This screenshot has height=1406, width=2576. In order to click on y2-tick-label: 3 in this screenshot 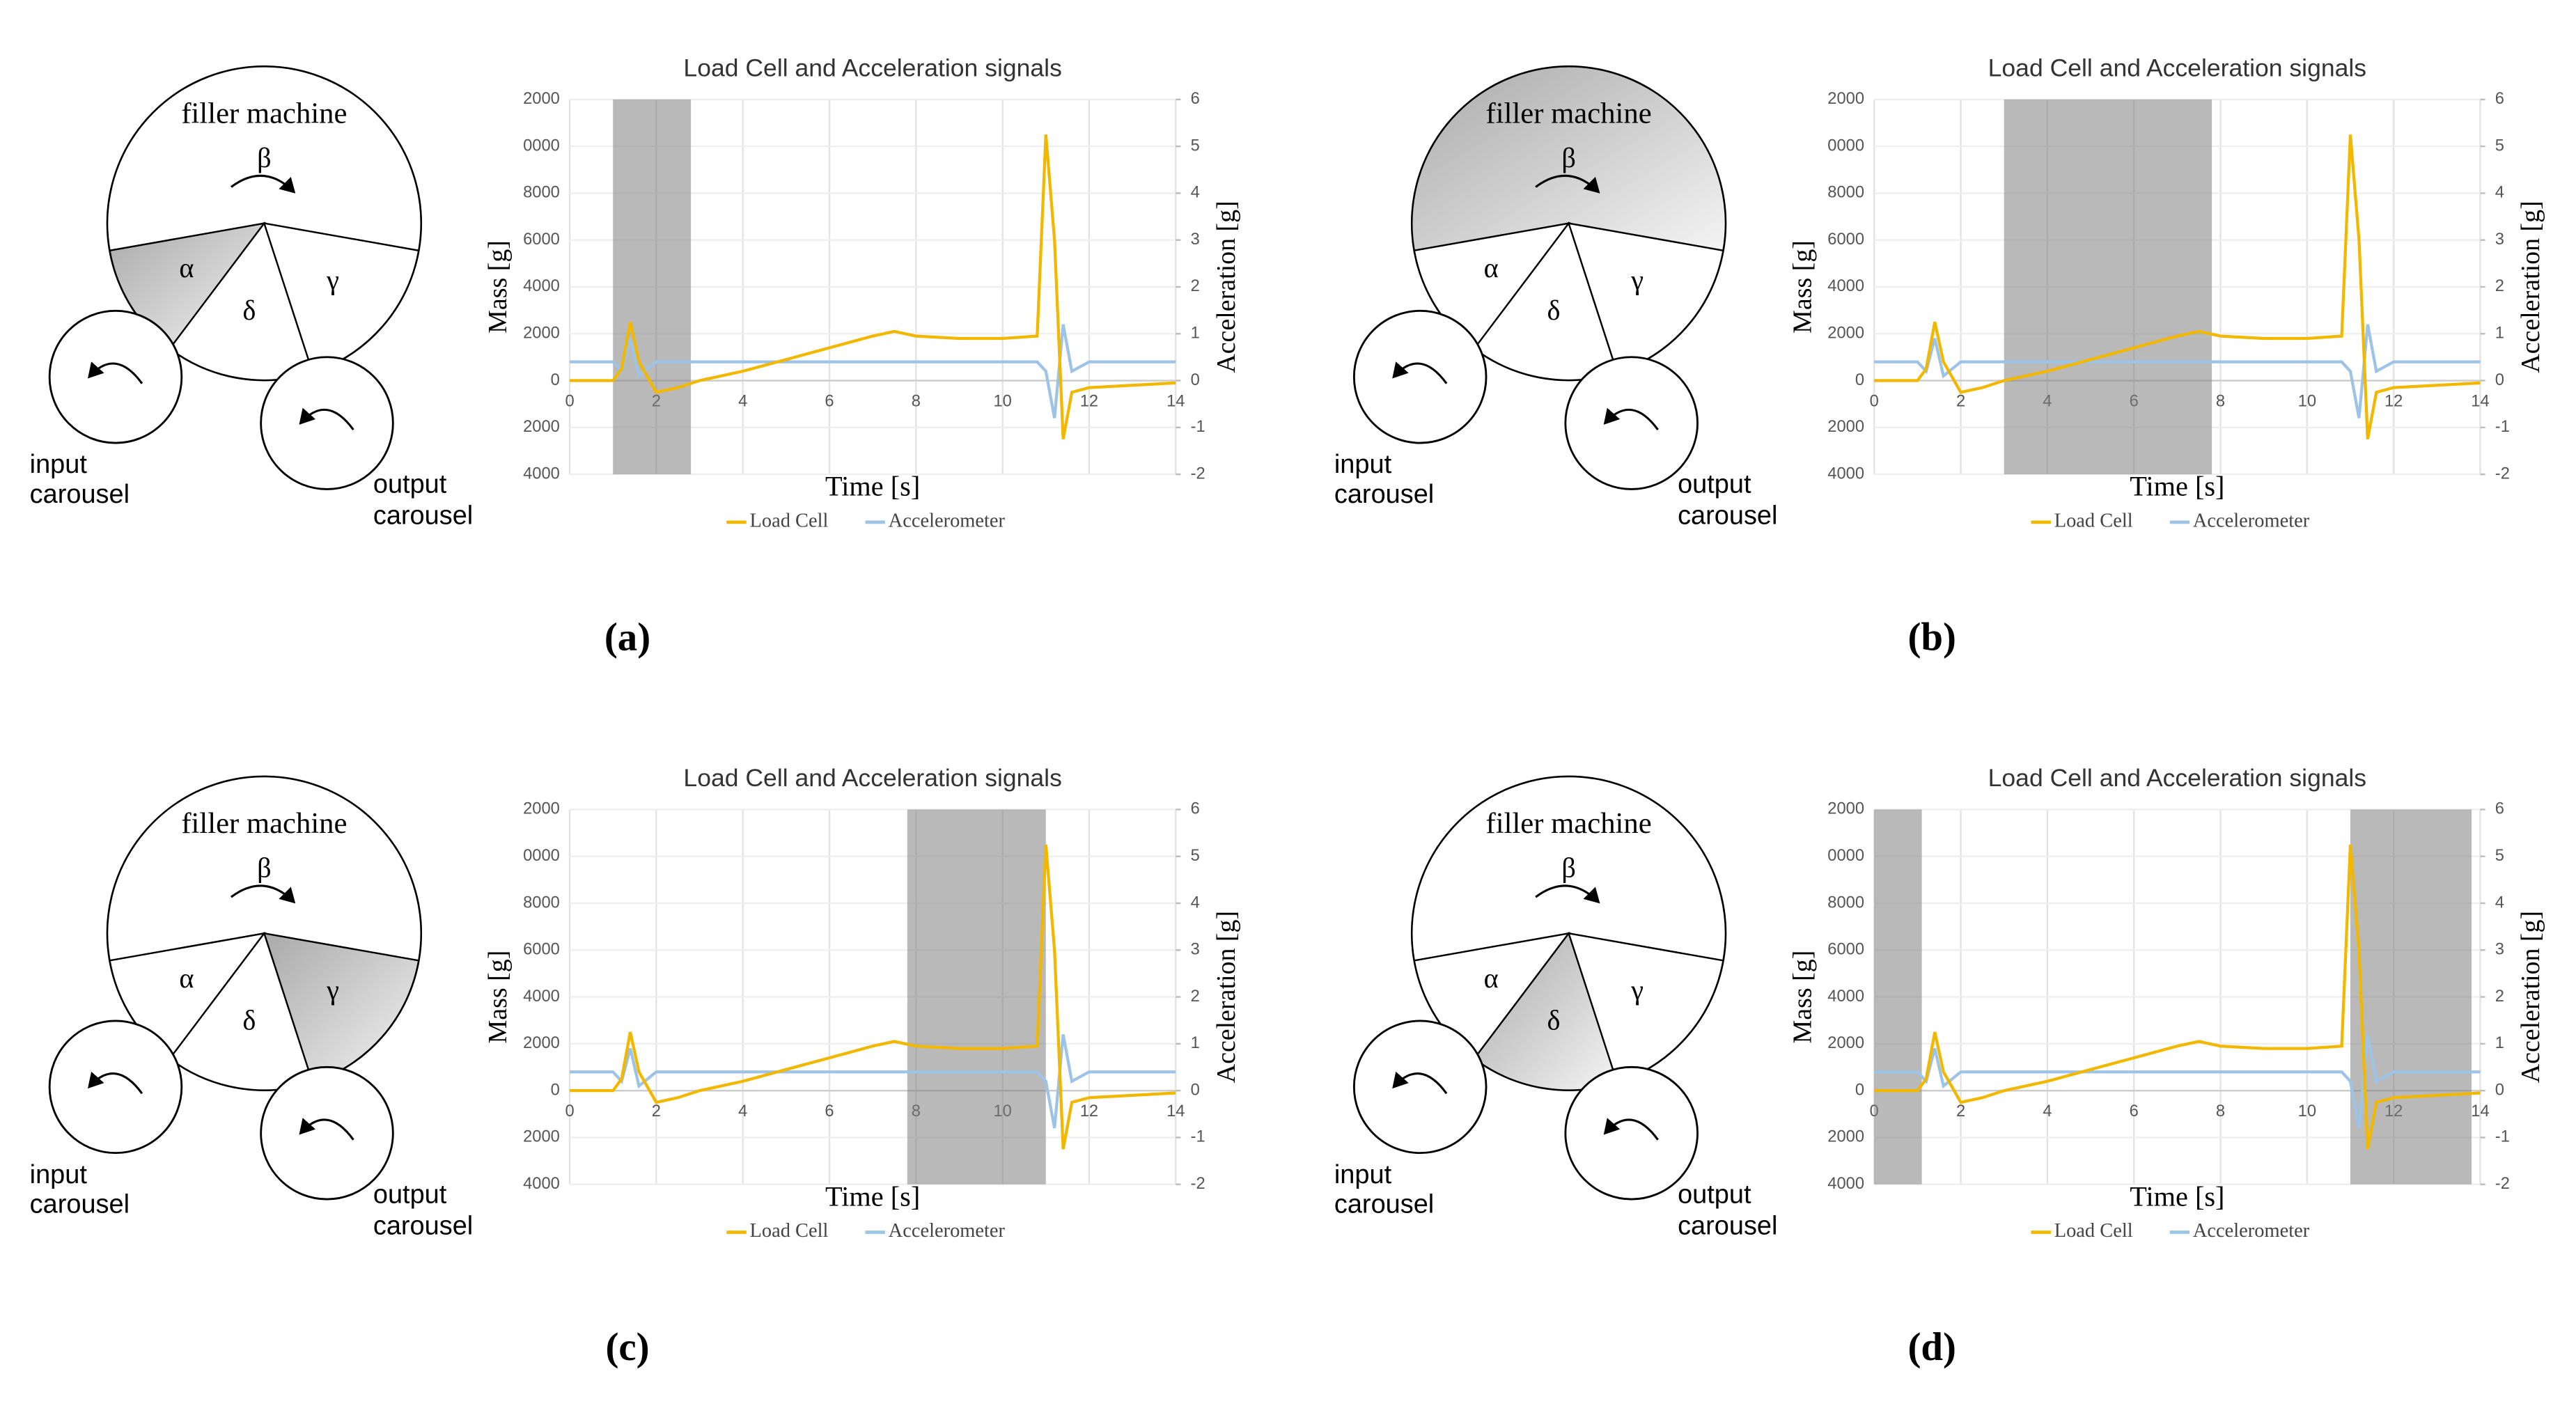, I will do `click(1196, 240)`.